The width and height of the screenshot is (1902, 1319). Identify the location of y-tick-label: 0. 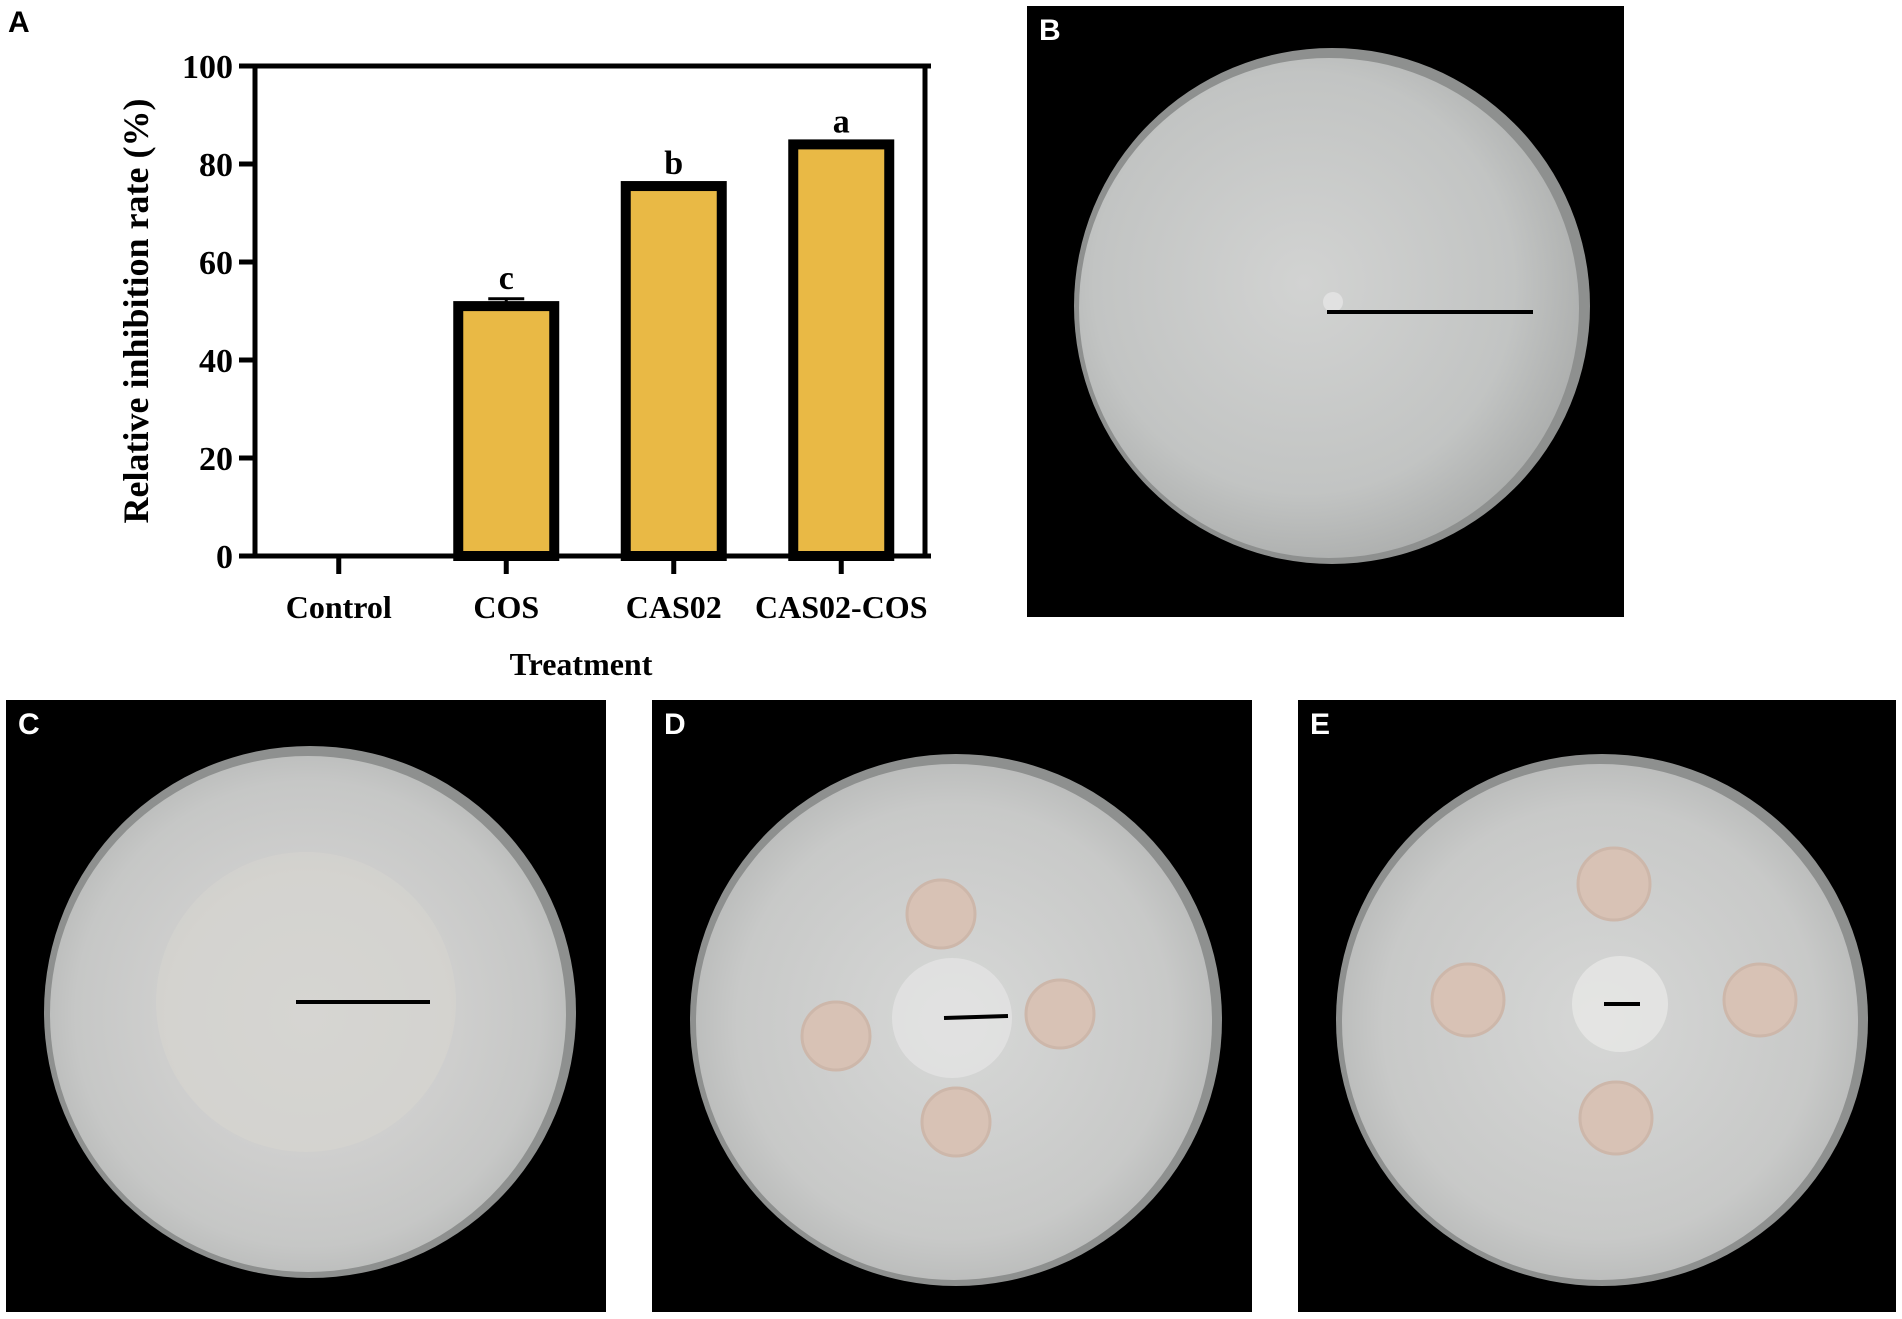
(224, 557).